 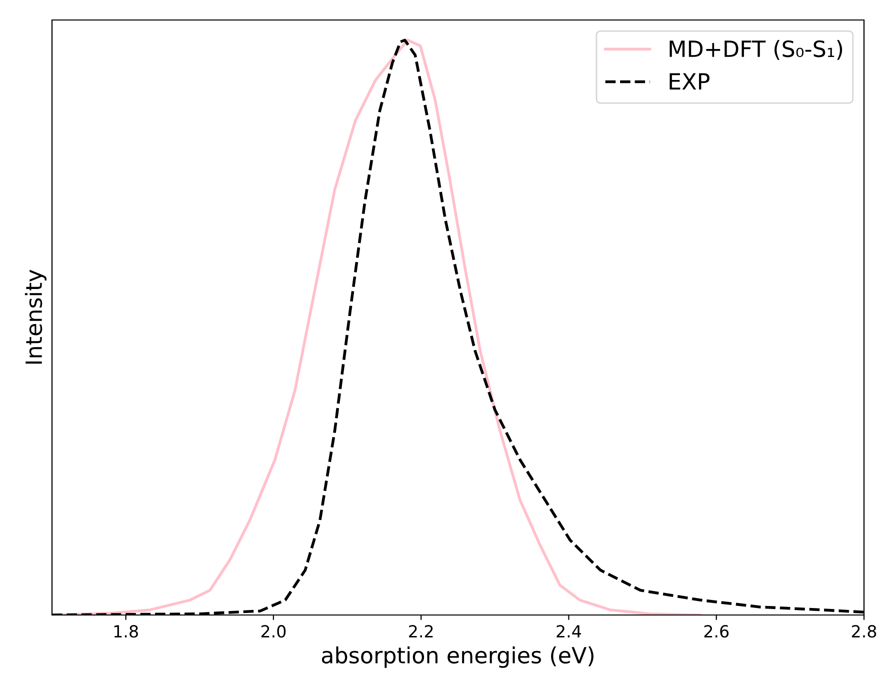 I want to click on x-tick-label: 1.8, so click(x=126, y=631).